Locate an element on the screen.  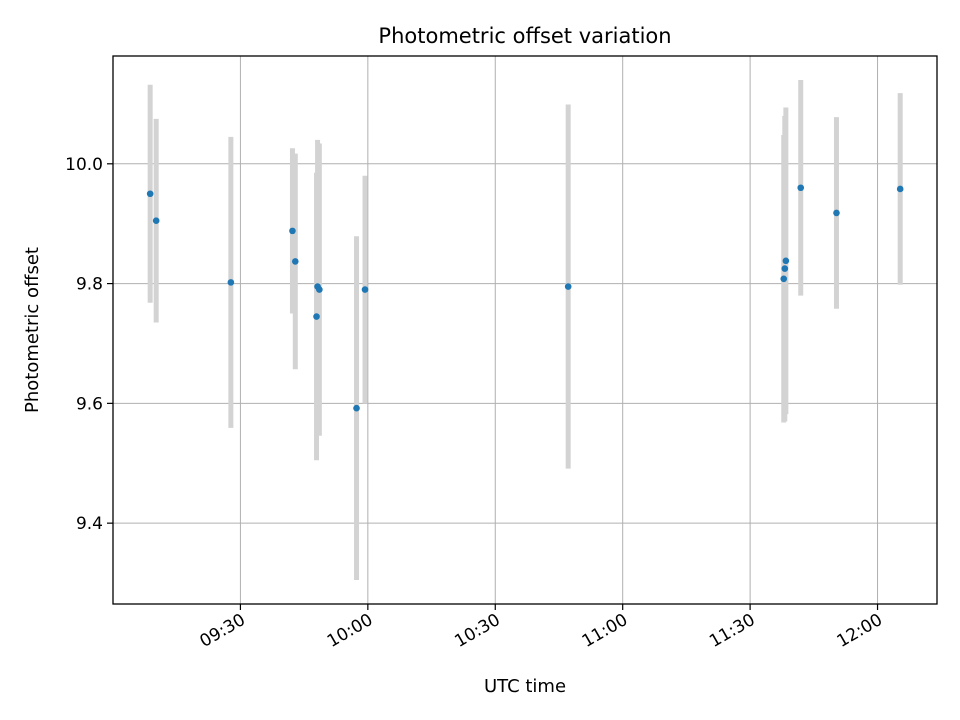
y-tick-label: 9.8 is located at coordinates (89, 285).